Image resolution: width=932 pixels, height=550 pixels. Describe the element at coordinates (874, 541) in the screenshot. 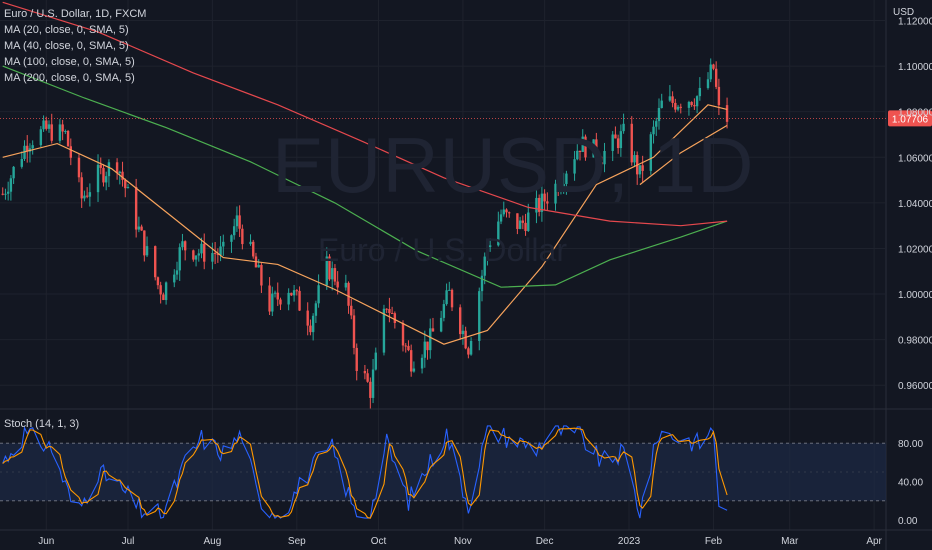

I see `time-tick-10: Apr` at that location.